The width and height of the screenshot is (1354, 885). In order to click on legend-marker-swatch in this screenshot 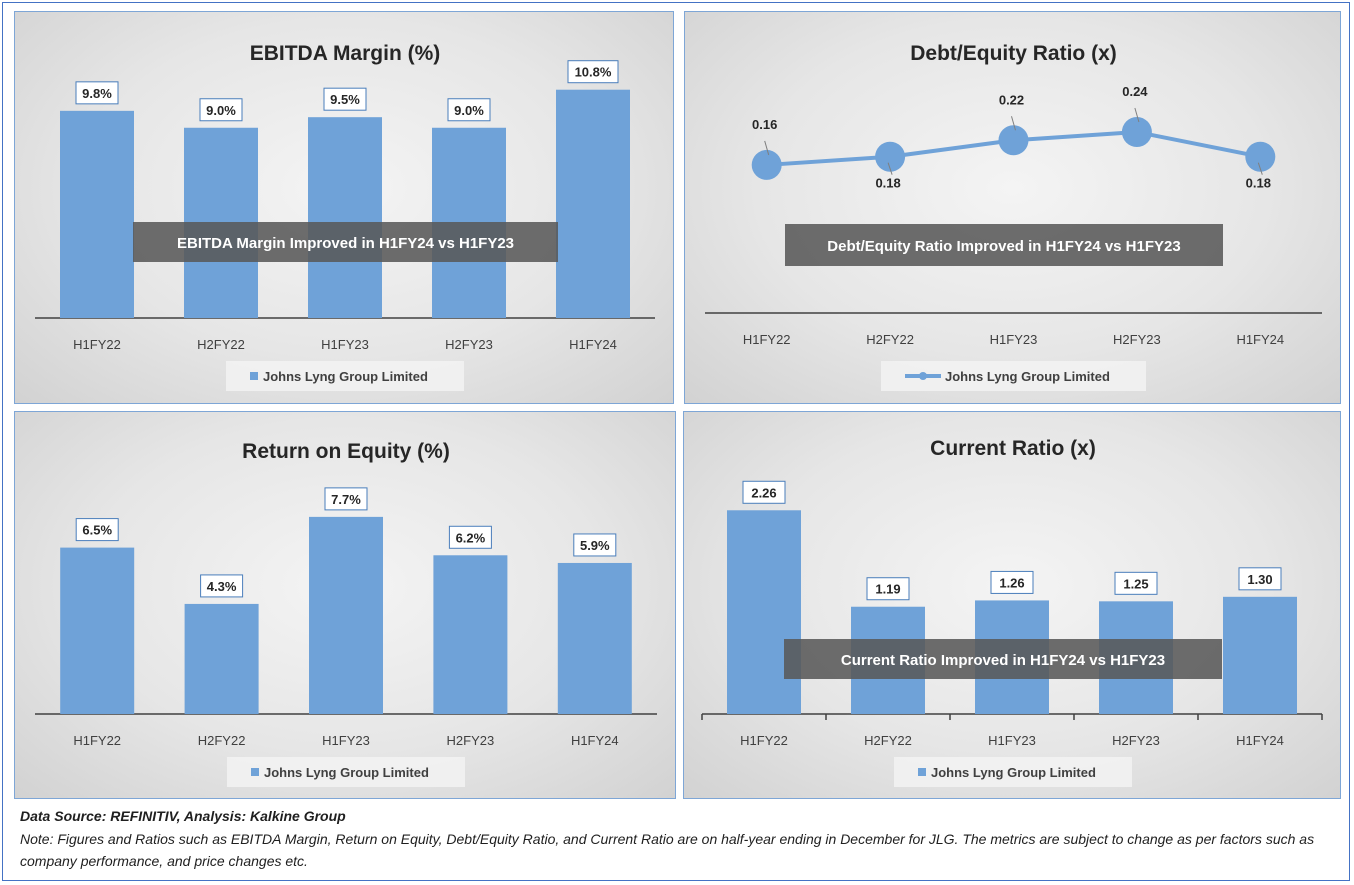, I will do `click(923, 376)`.